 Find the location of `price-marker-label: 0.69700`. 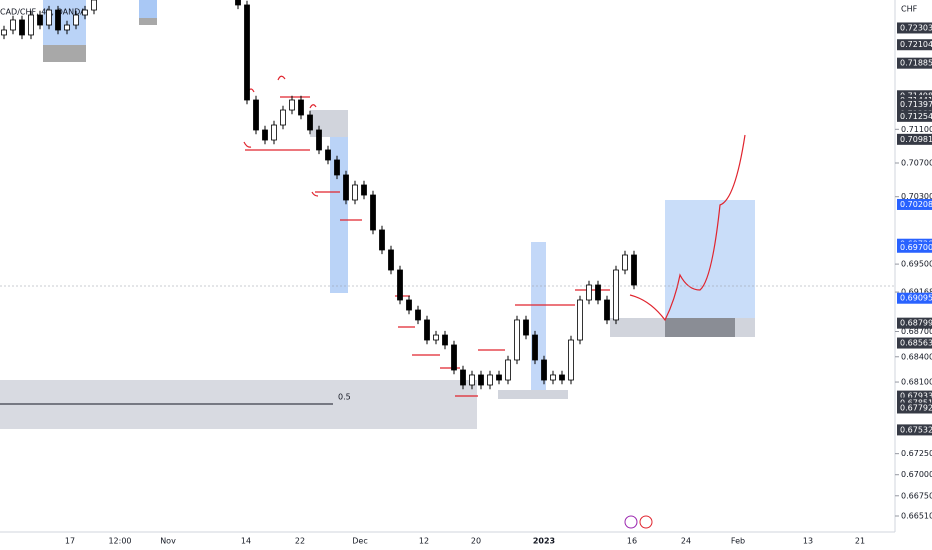

price-marker-label: 0.69700 is located at coordinates (916, 247).